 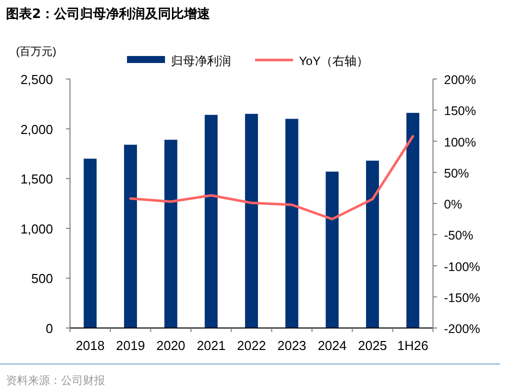 I want to click on legend-label: 归母净利润, so click(x=201, y=61).